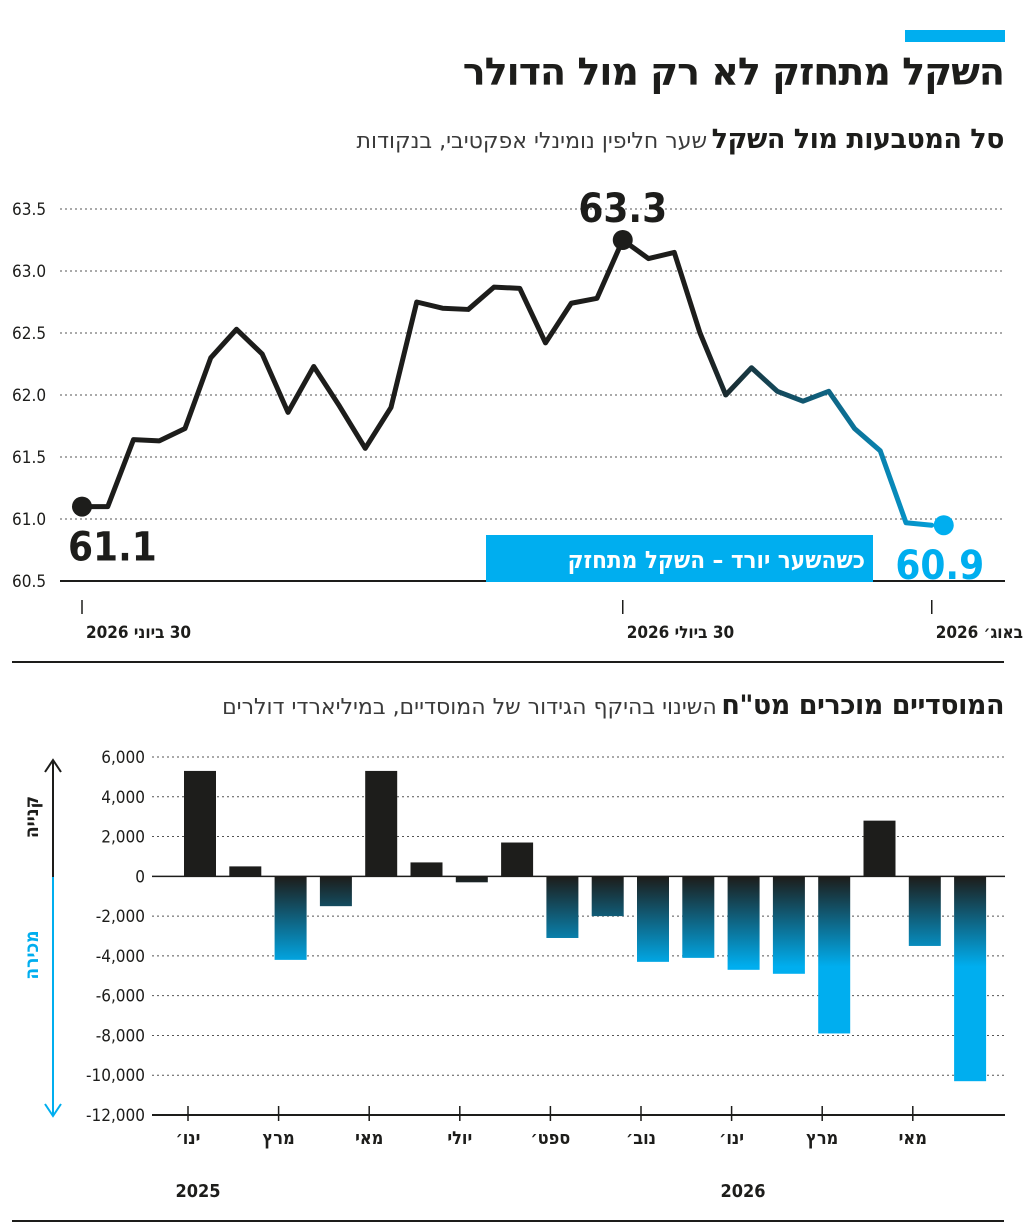  I want to click on bar-y-tick-label: 6,000, so click(123, 758).